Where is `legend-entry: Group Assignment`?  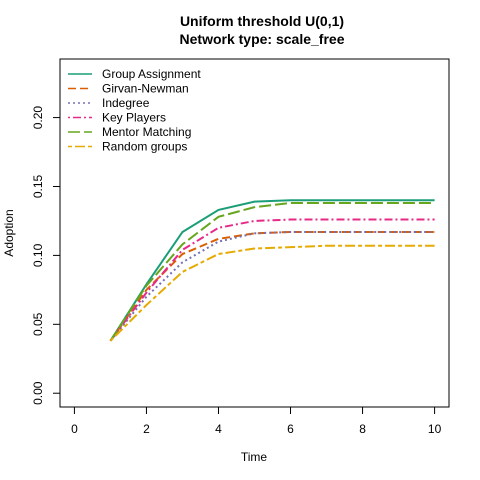
legend-entry: Group Assignment is located at coordinates (151, 74).